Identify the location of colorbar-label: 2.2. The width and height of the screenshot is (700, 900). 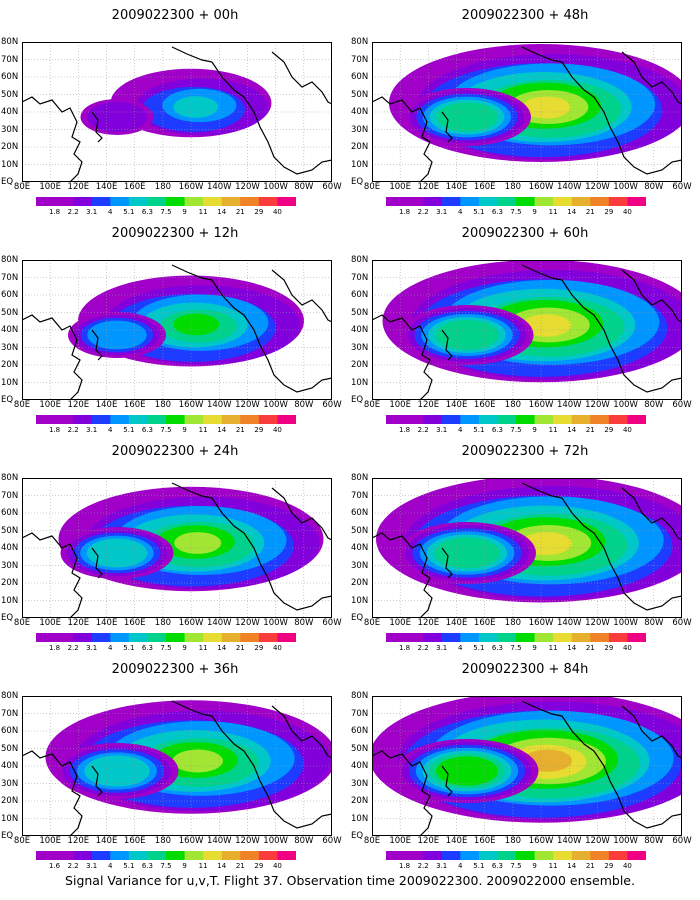
(423, 648).